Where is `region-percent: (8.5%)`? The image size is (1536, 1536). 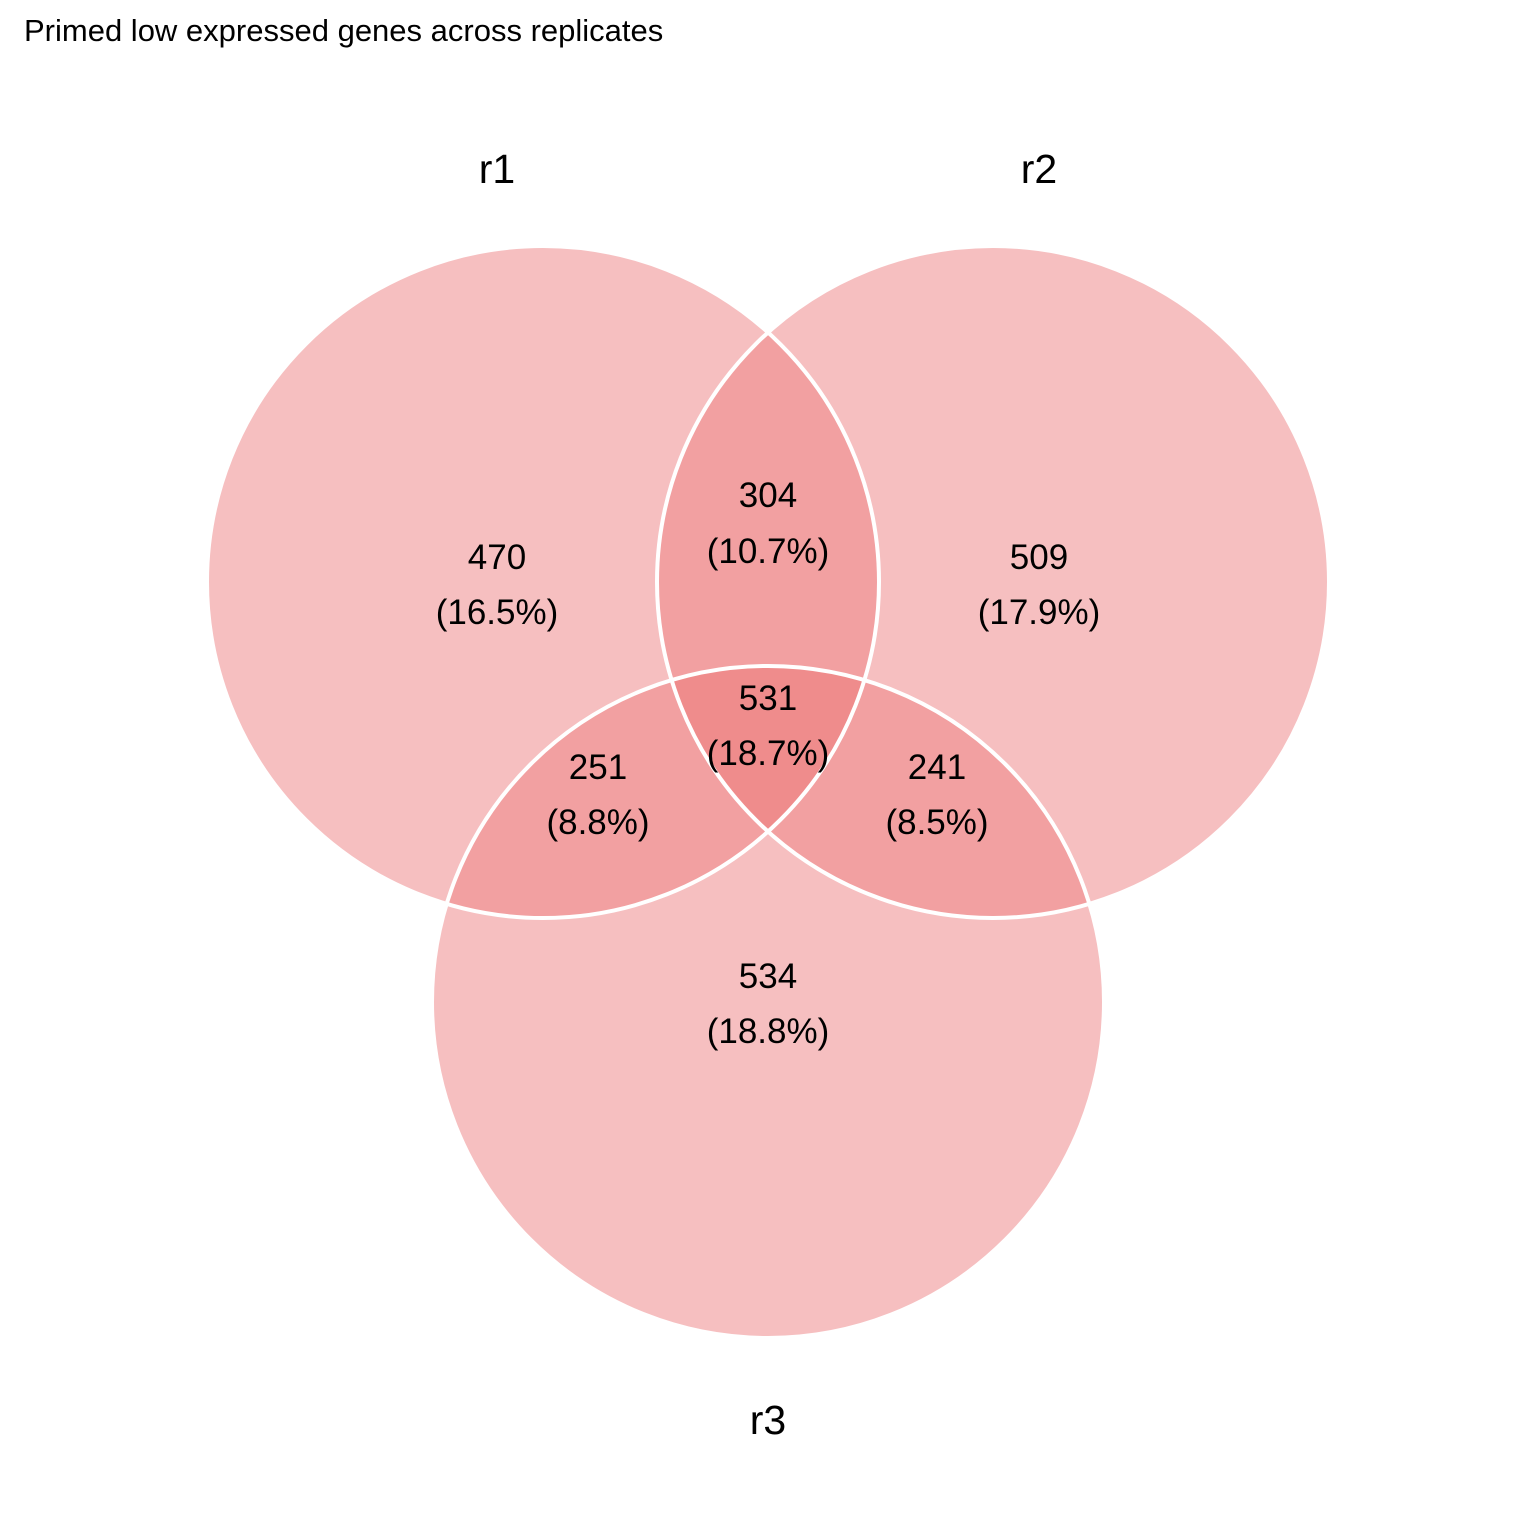 region-percent: (8.5%) is located at coordinates (936, 822).